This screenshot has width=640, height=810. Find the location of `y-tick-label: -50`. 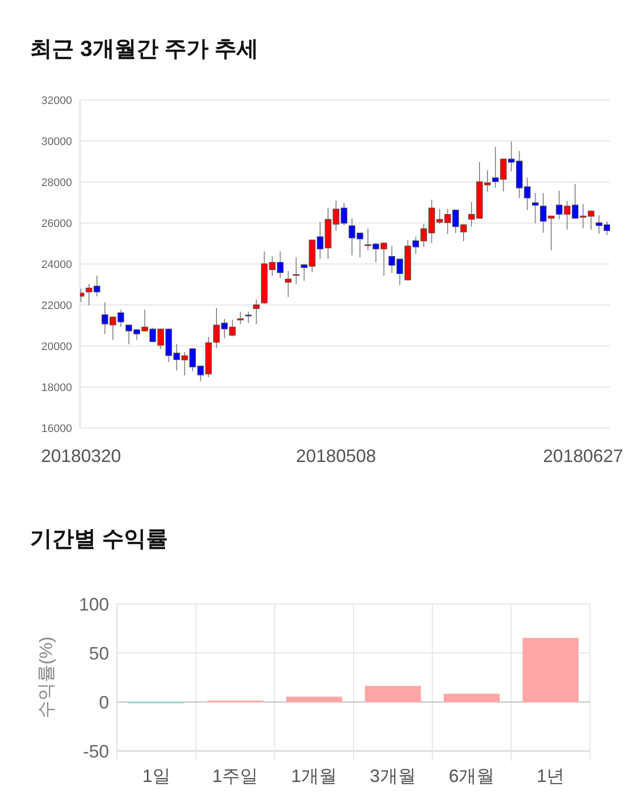

y-tick-label: -50 is located at coordinates (95, 751).